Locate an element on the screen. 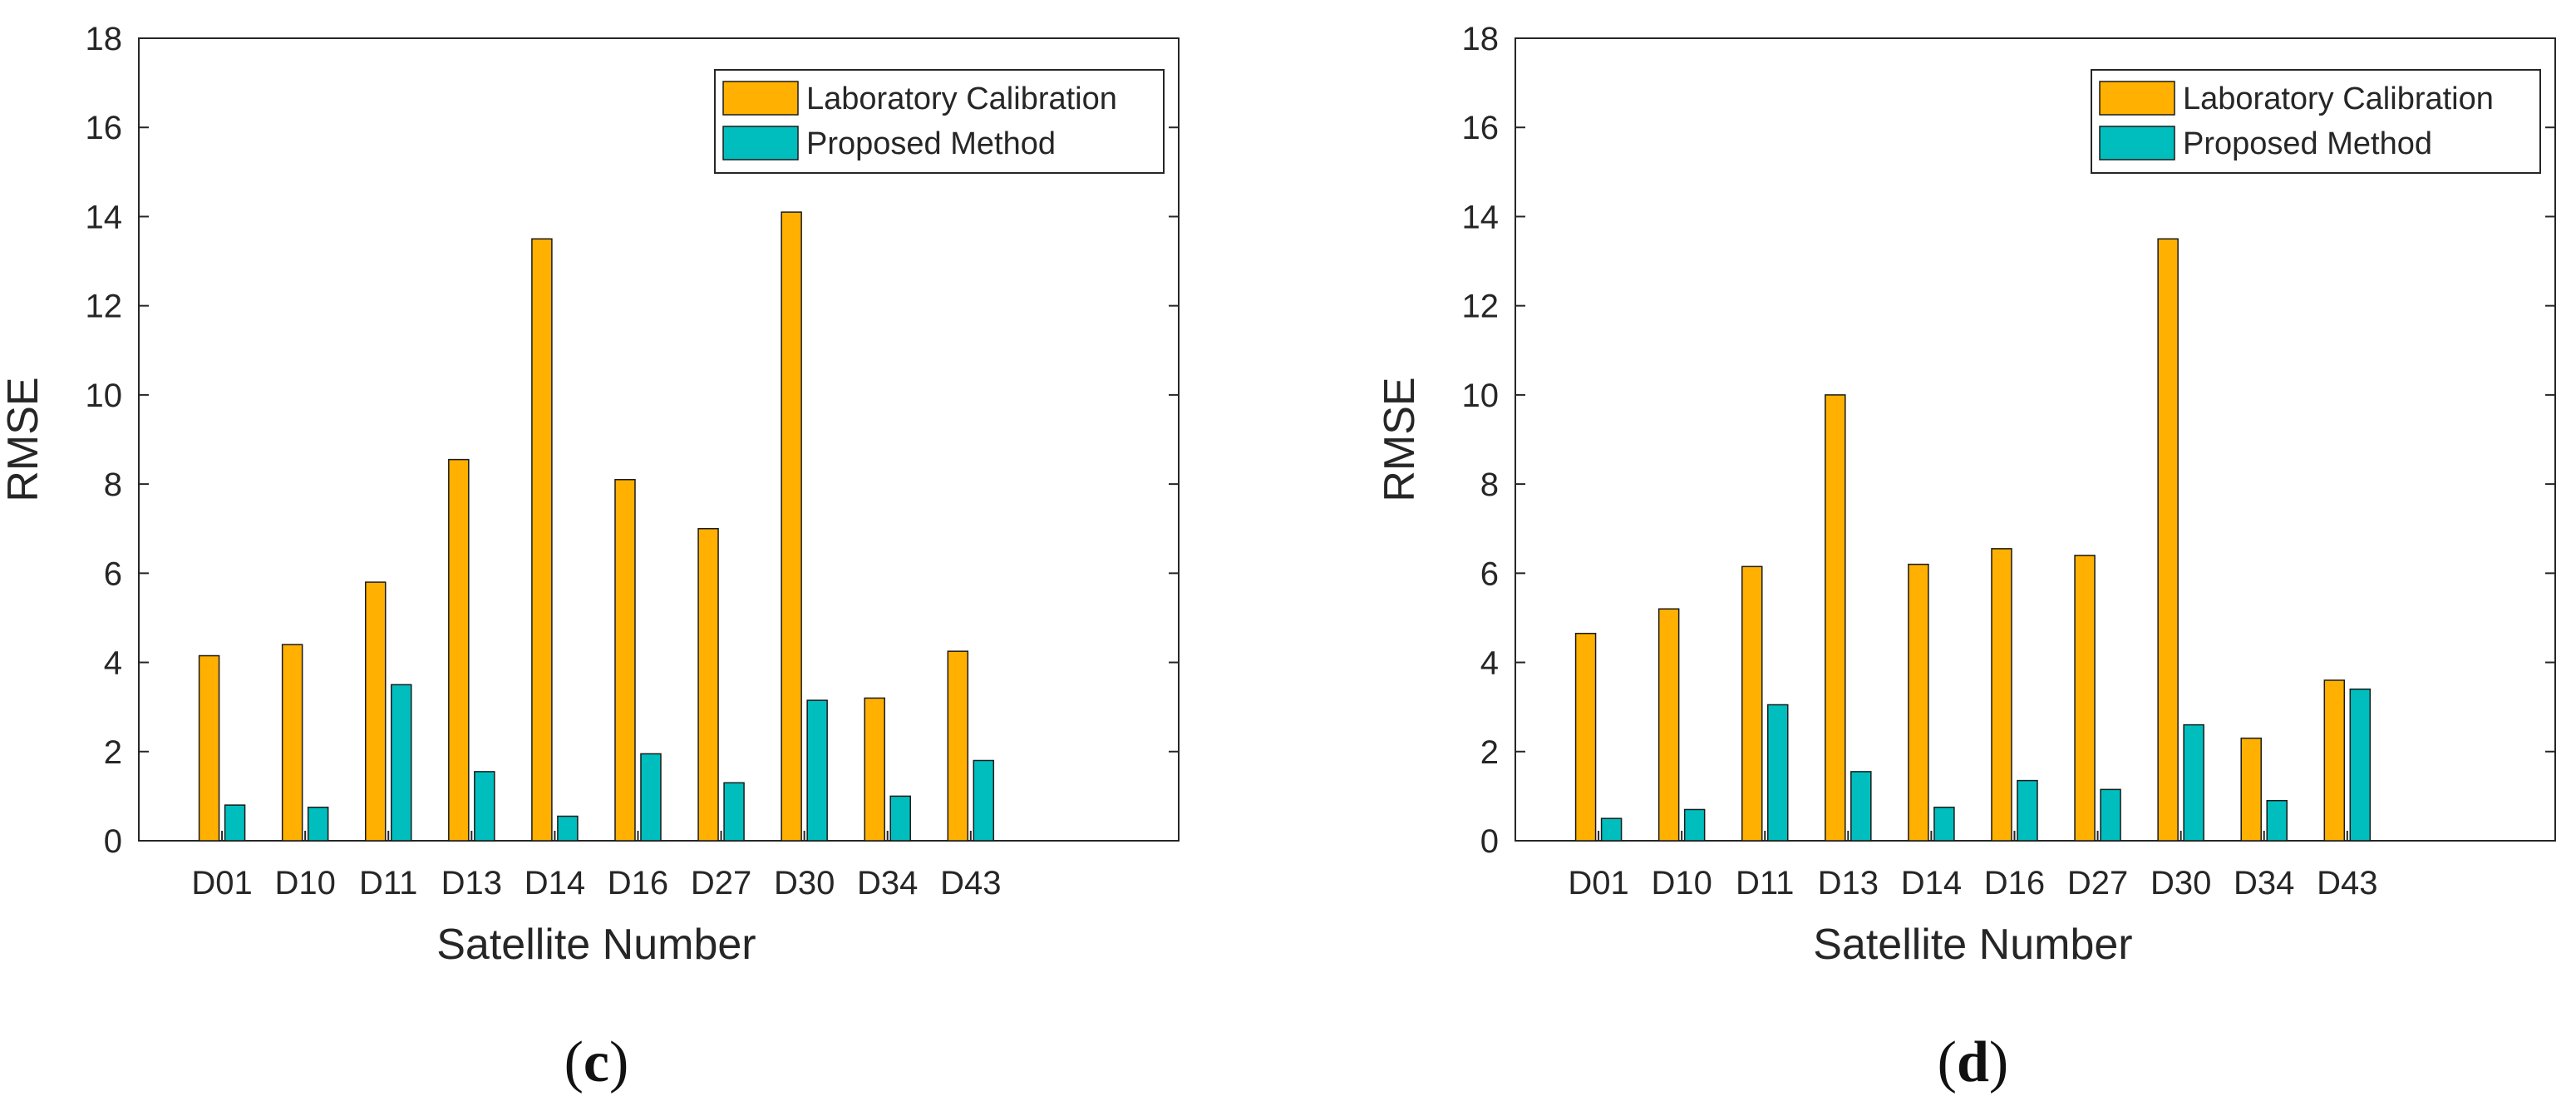 The image size is (2576, 1116). bar-proposed-method-d10 is located at coordinates (318, 824).